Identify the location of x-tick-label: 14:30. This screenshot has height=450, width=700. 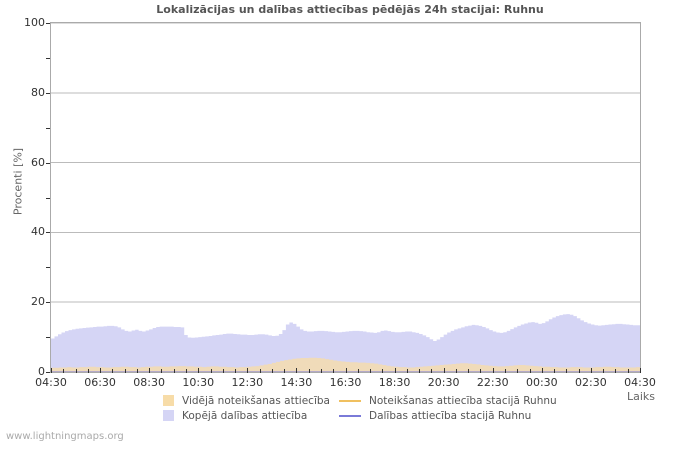
(296, 382).